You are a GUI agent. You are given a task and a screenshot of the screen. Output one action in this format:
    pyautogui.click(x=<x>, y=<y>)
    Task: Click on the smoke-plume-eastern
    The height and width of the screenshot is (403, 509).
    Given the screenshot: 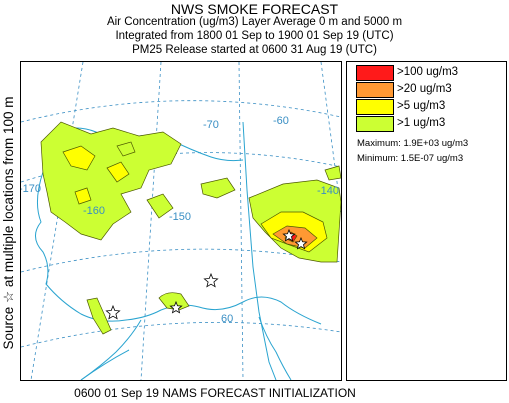 What is the action you would take?
    pyautogui.click(x=270, y=214)
    